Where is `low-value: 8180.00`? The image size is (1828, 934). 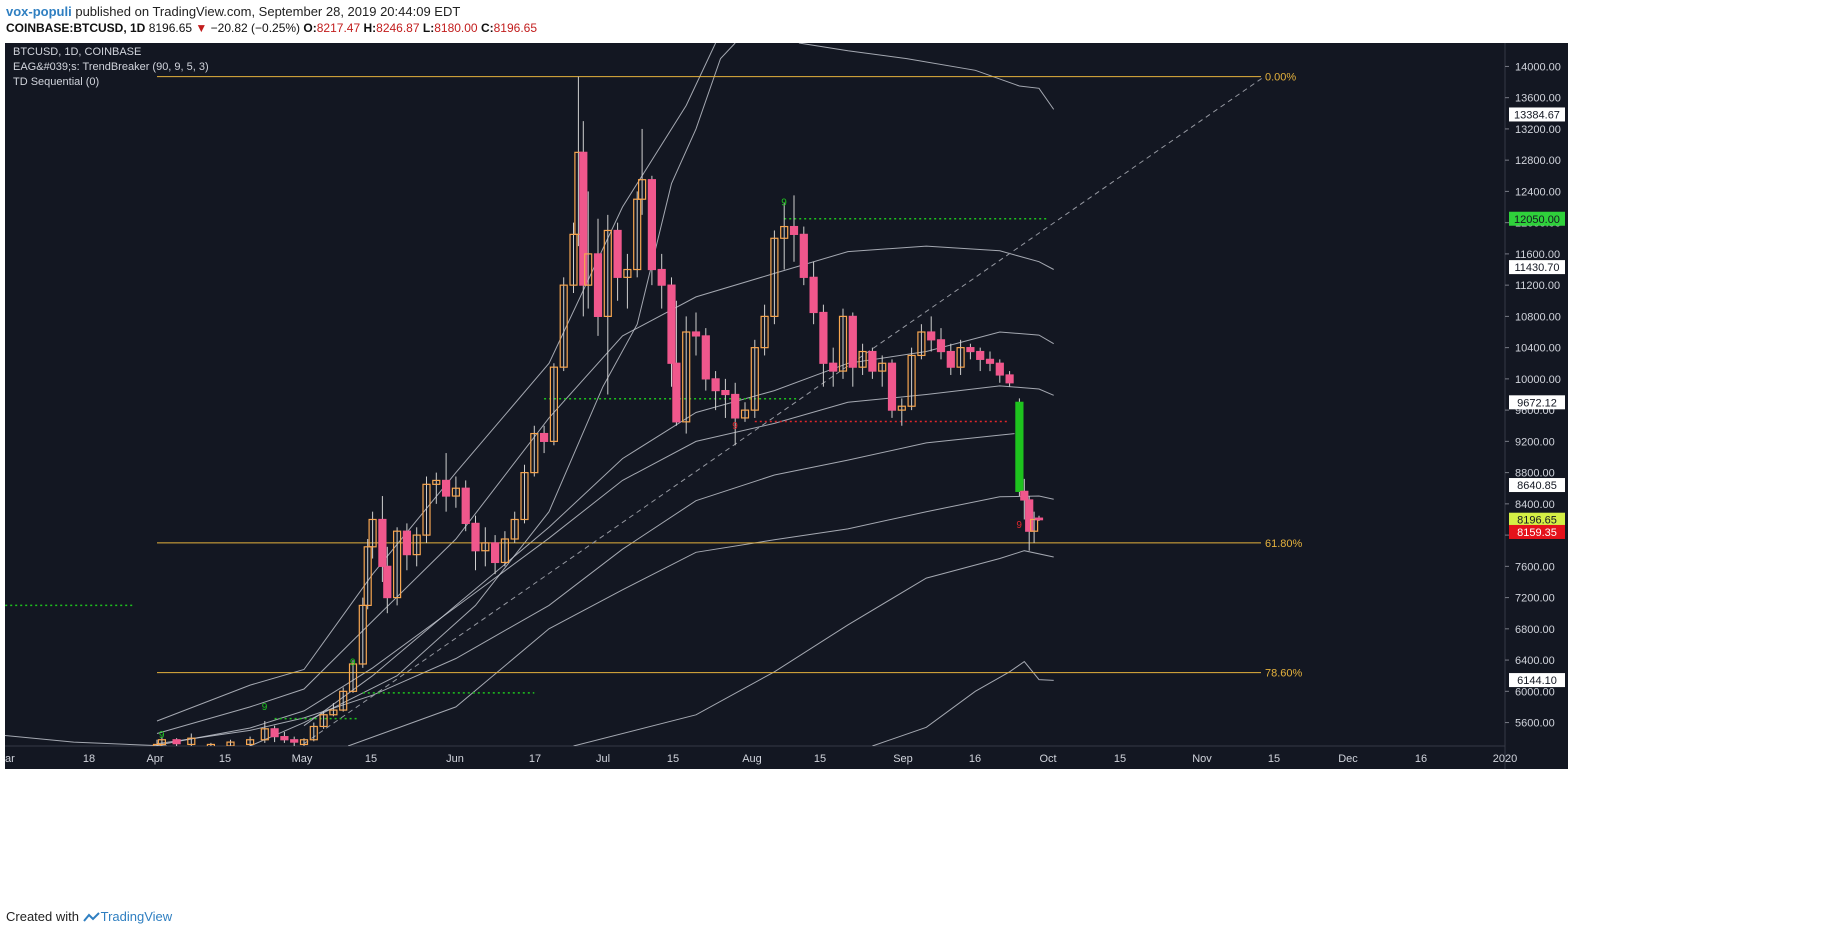 low-value: 8180.00 is located at coordinates (456, 28).